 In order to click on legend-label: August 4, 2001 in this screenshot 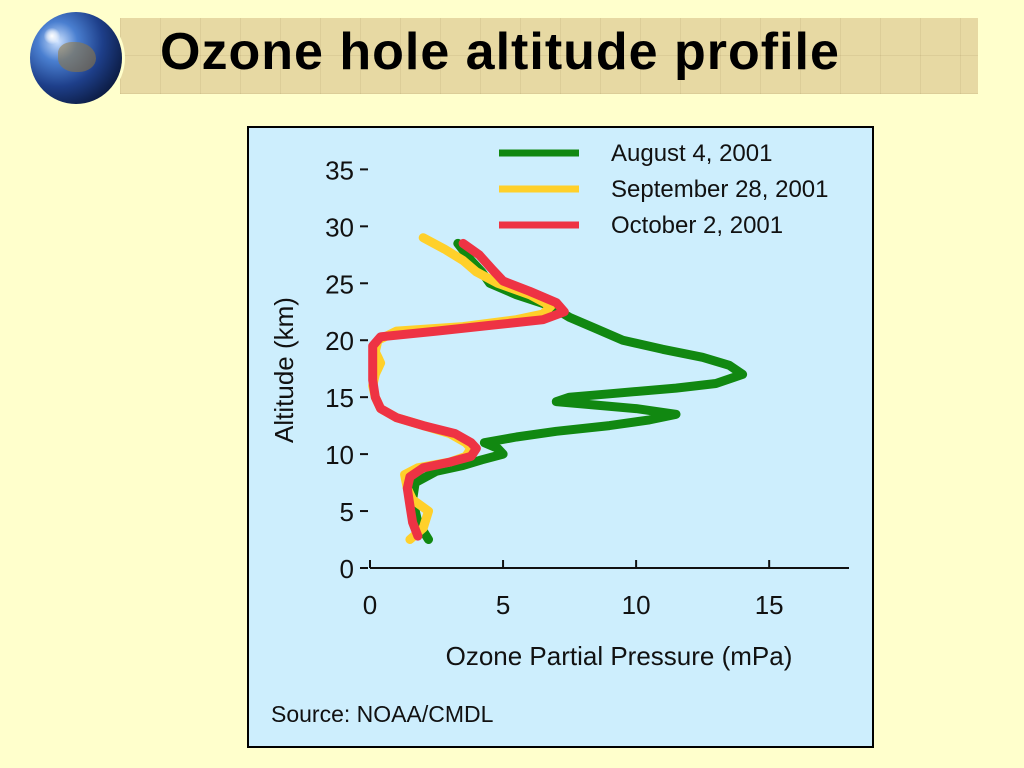, I will do `click(691, 153)`.